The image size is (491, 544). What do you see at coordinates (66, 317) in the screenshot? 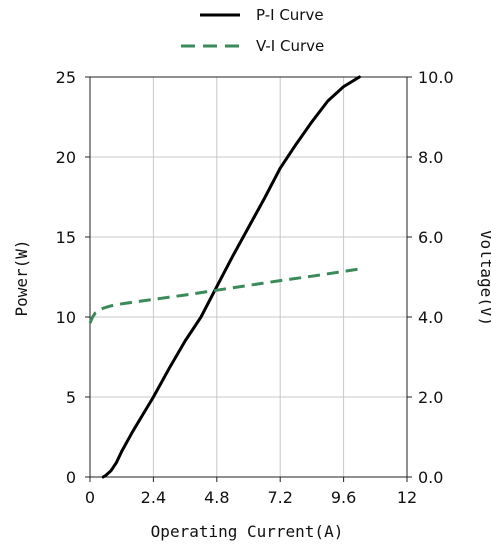
I see `y-left-tick-label: 10` at bounding box center [66, 317].